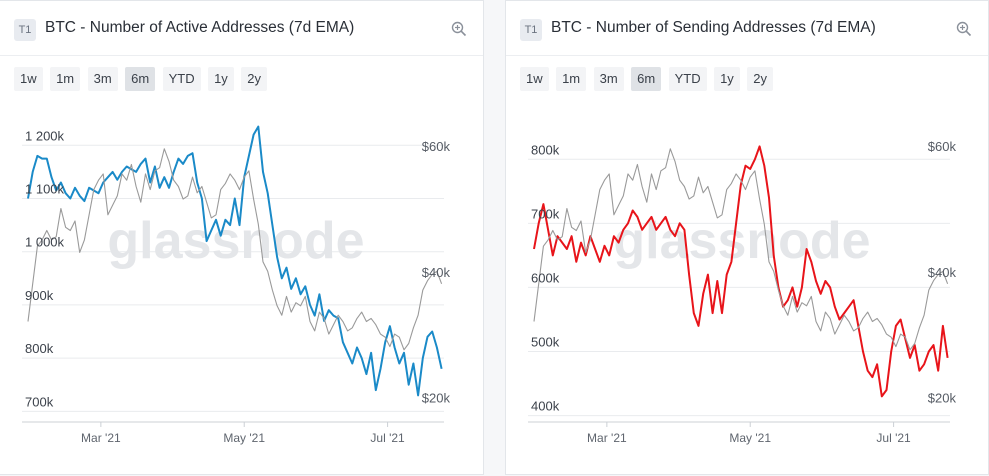  What do you see at coordinates (39, 295) in the screenshot?
I see `y-tick-label: 900k` at bounding box center [39, 295].